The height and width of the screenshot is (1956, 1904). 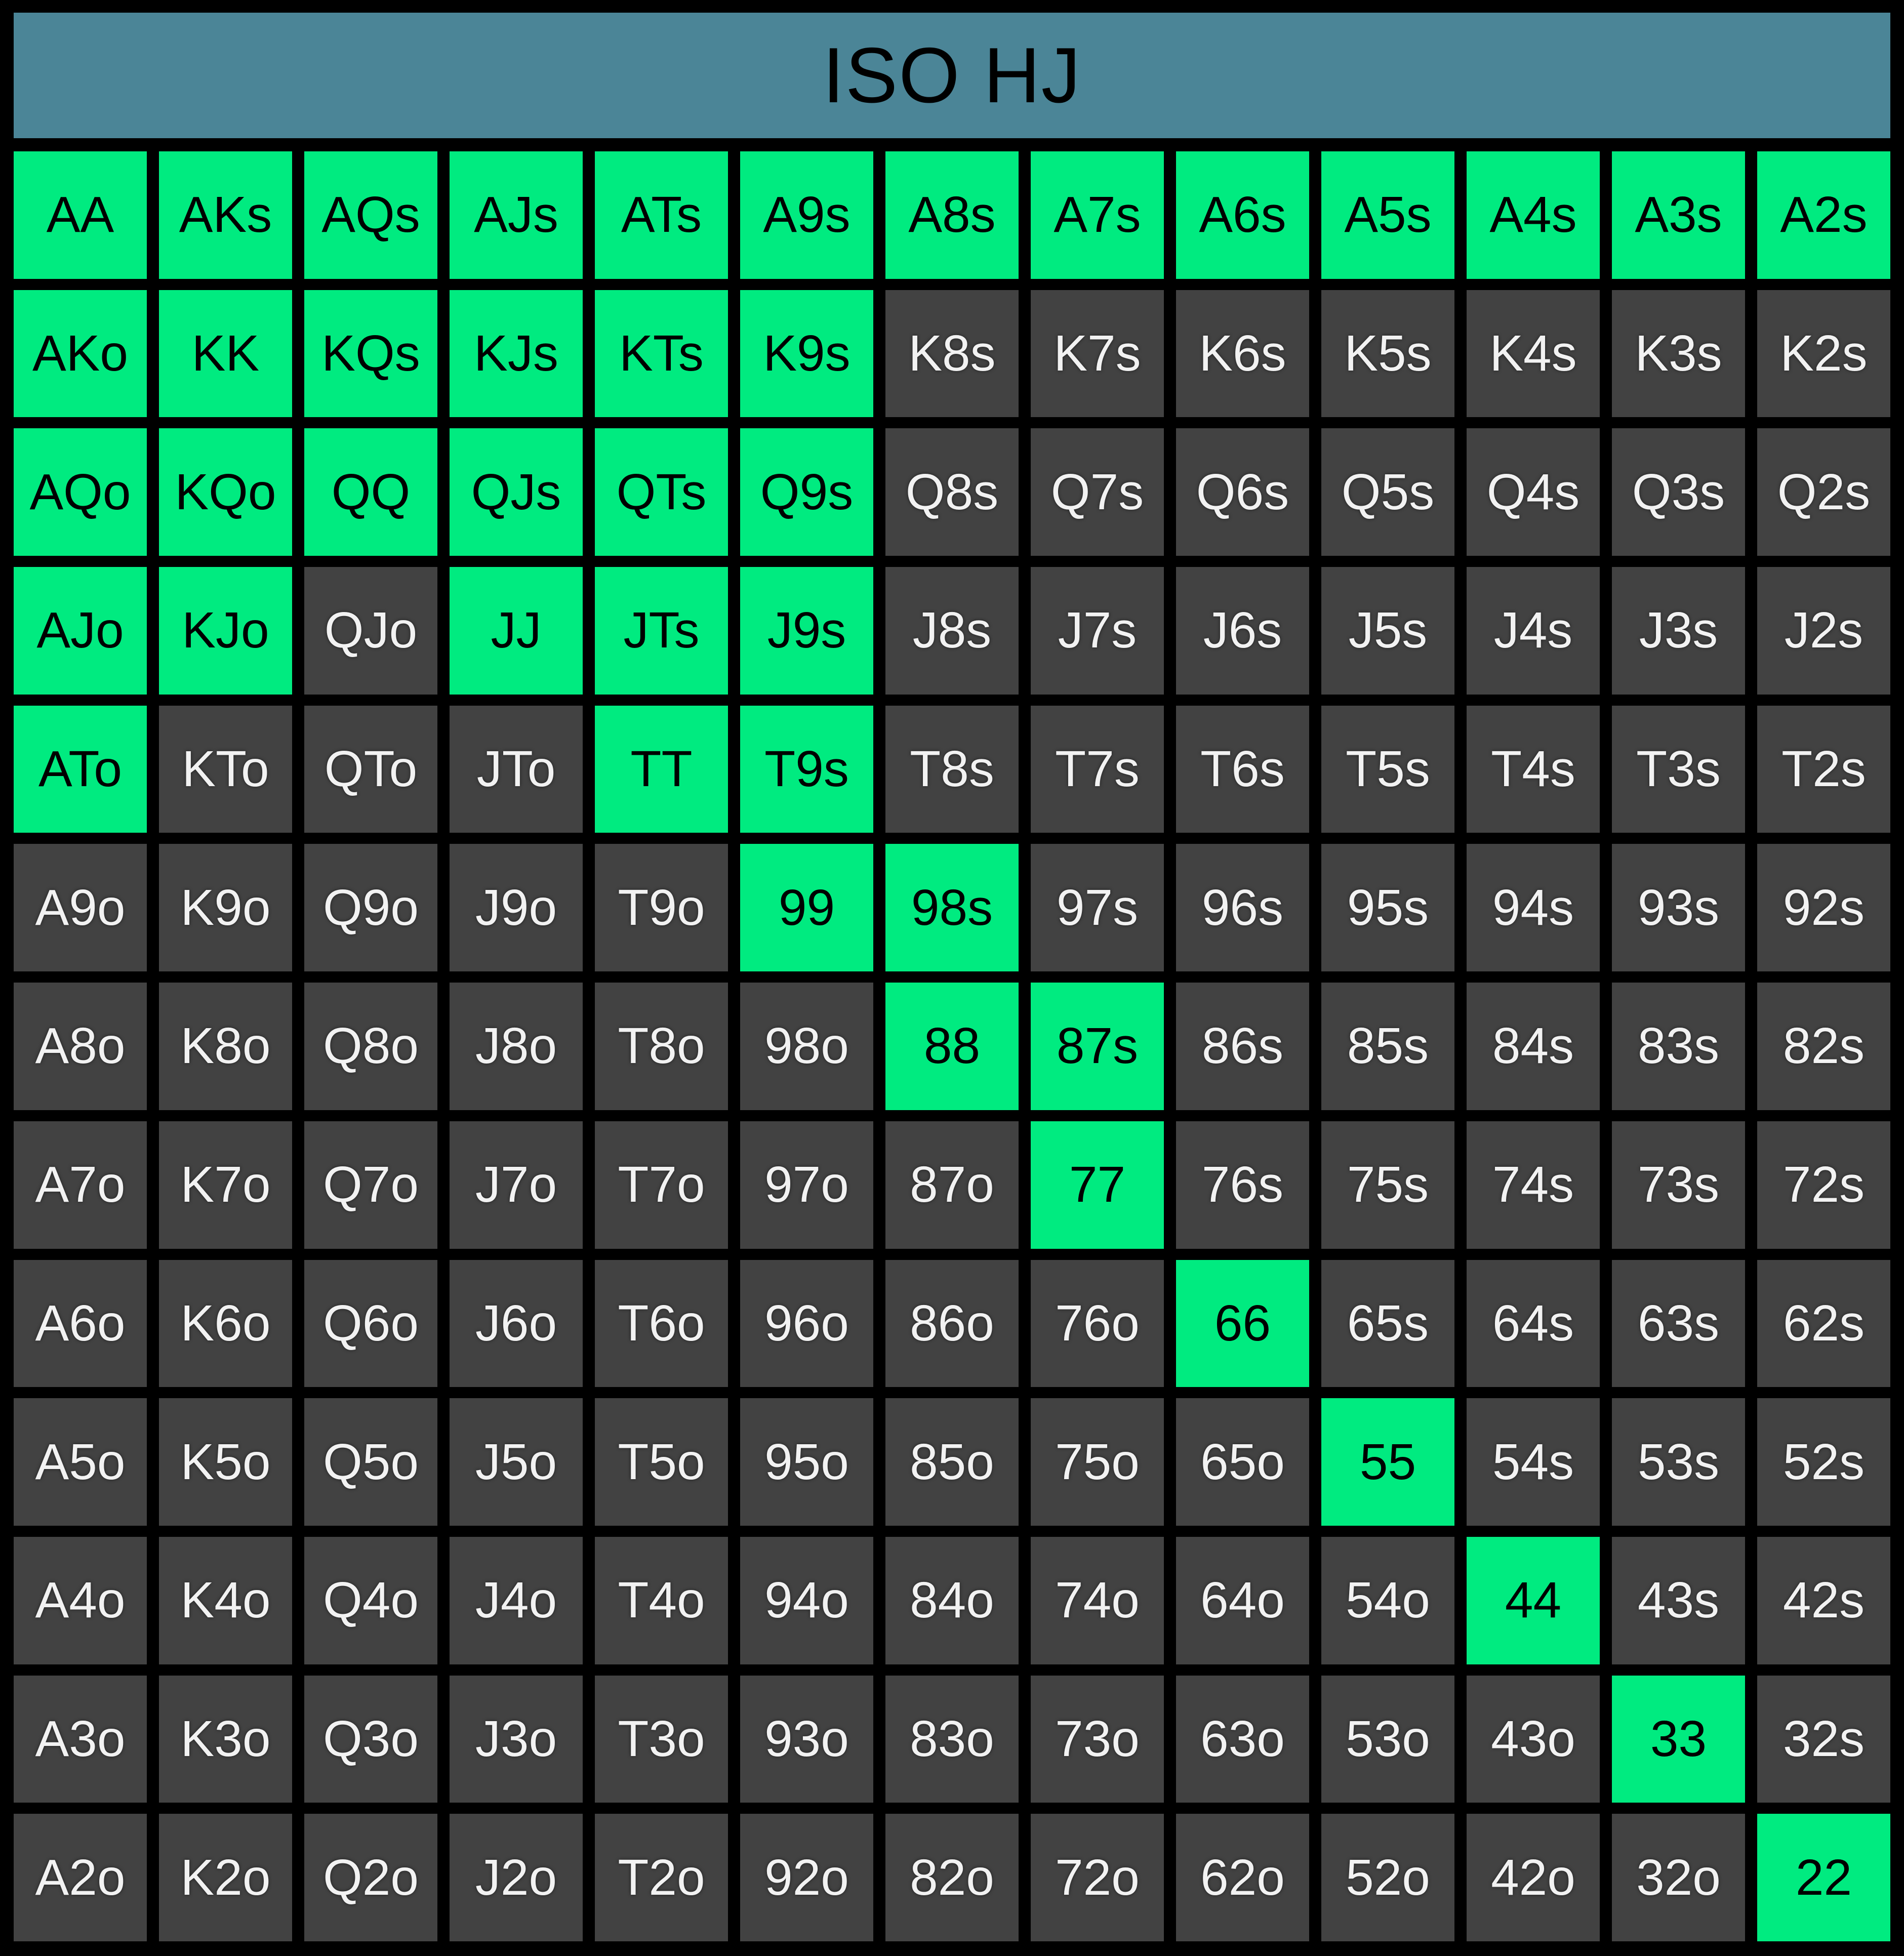 I want to click on hand-cell-64s: 64s, so click(x=1533, y=1323).